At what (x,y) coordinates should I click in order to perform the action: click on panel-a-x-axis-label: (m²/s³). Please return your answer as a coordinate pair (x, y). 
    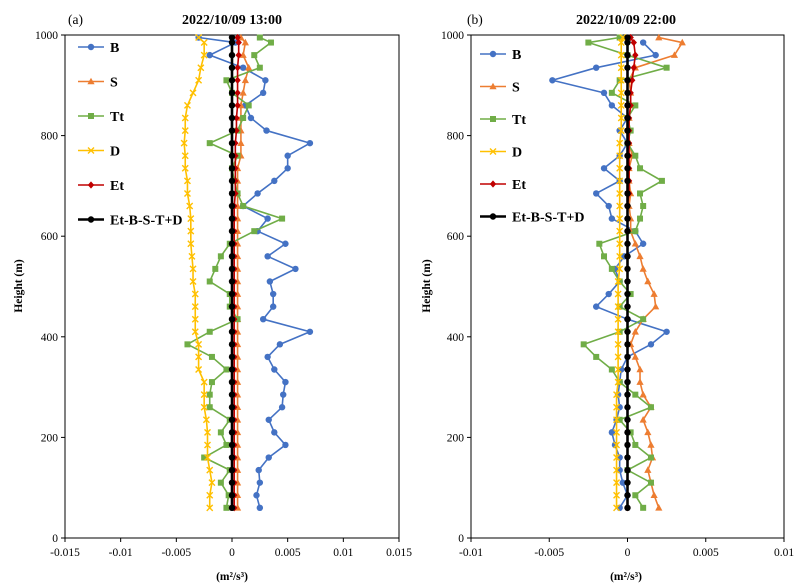
    Looking at the image, I should click on (232, 577).